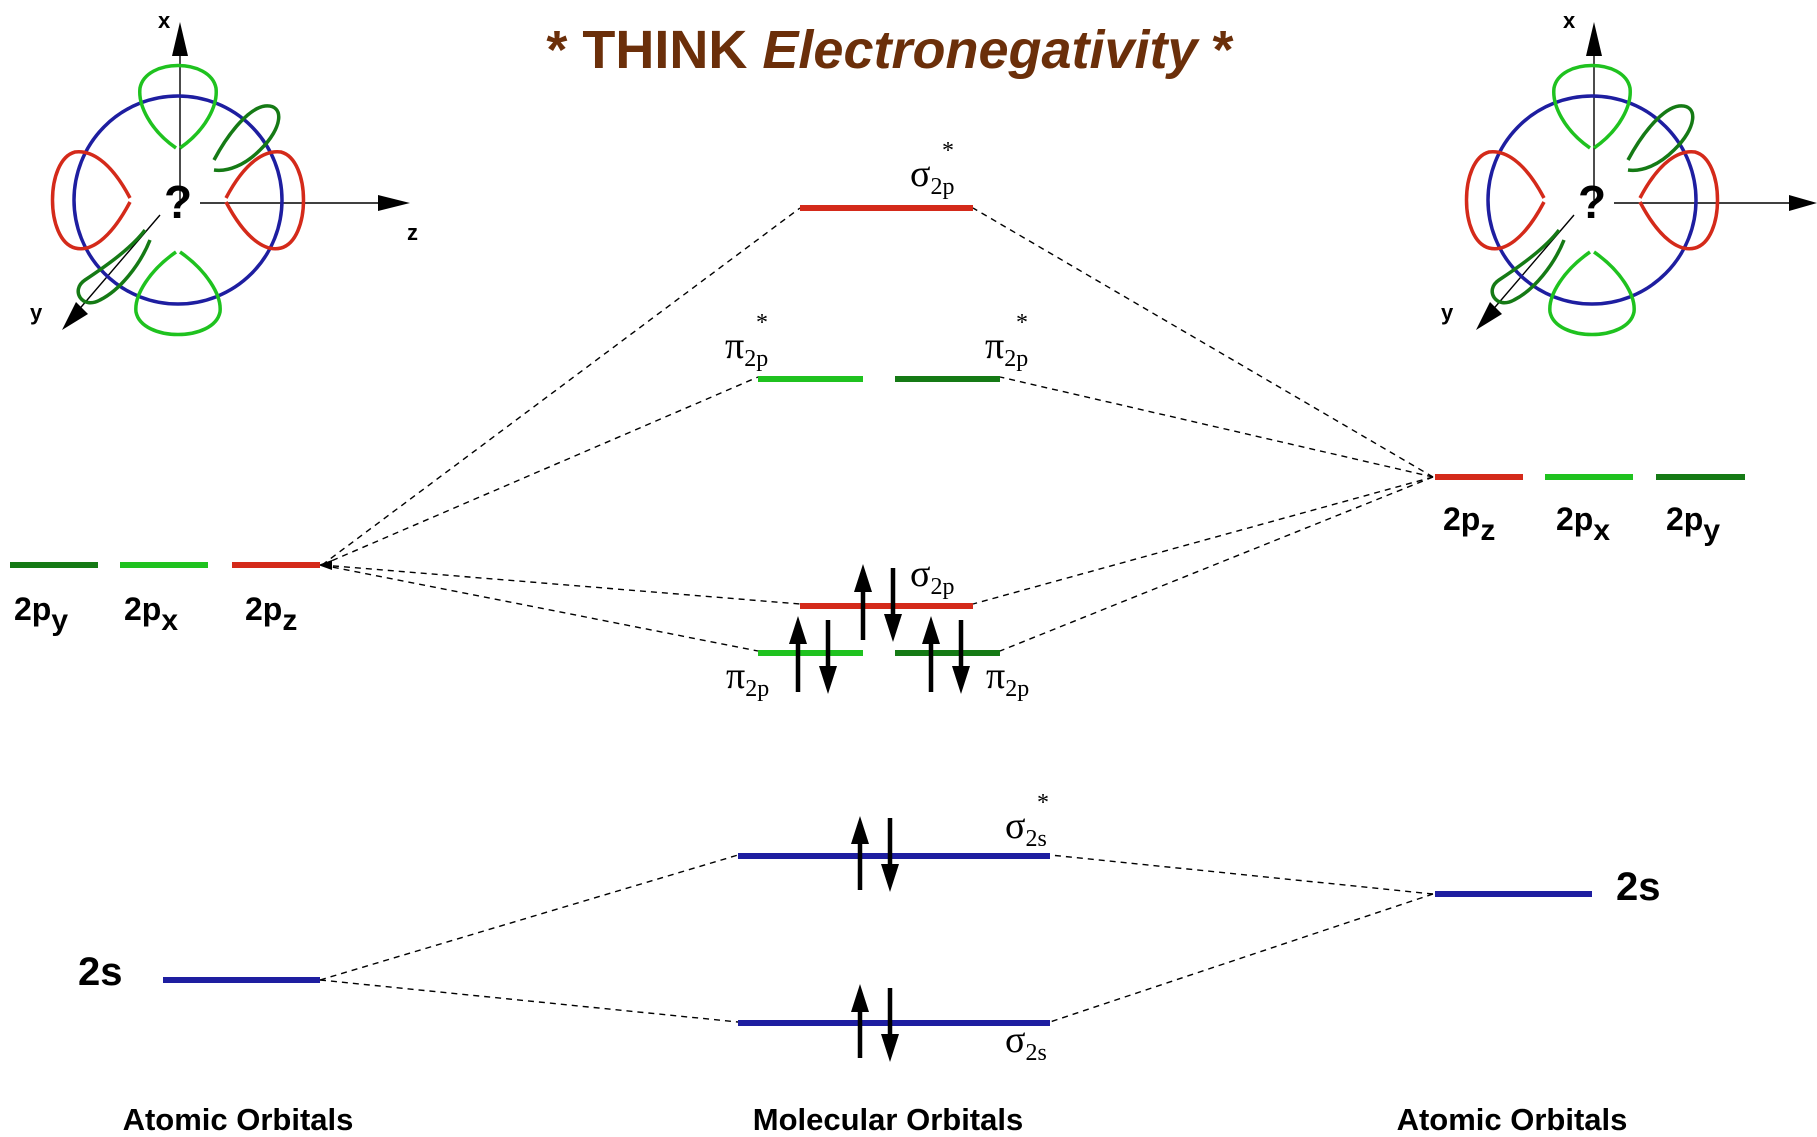  What do you see at coordinates (529, 917) in the screenshot?
I see `dash-left2s-sigma2sstar` at bounding box center [529, 917].